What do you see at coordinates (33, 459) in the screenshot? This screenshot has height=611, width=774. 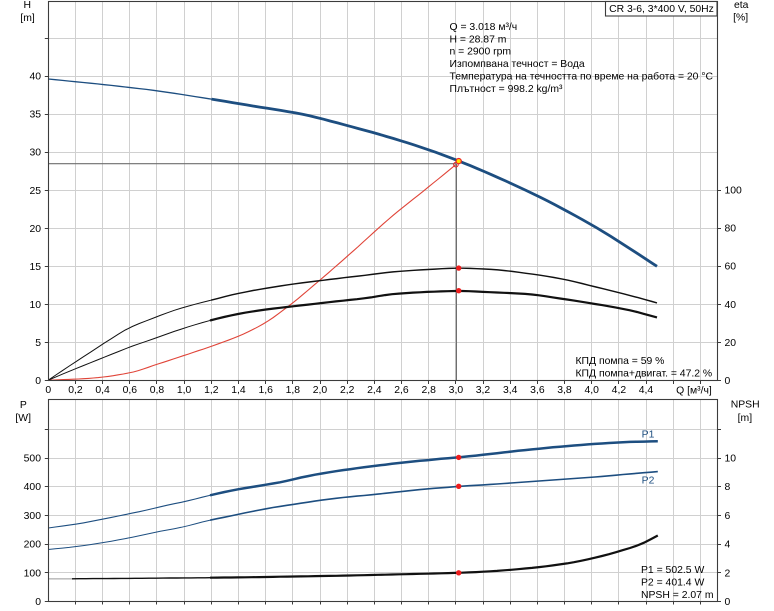 I see `svg-text: 500` at bounding box center [33, 459].